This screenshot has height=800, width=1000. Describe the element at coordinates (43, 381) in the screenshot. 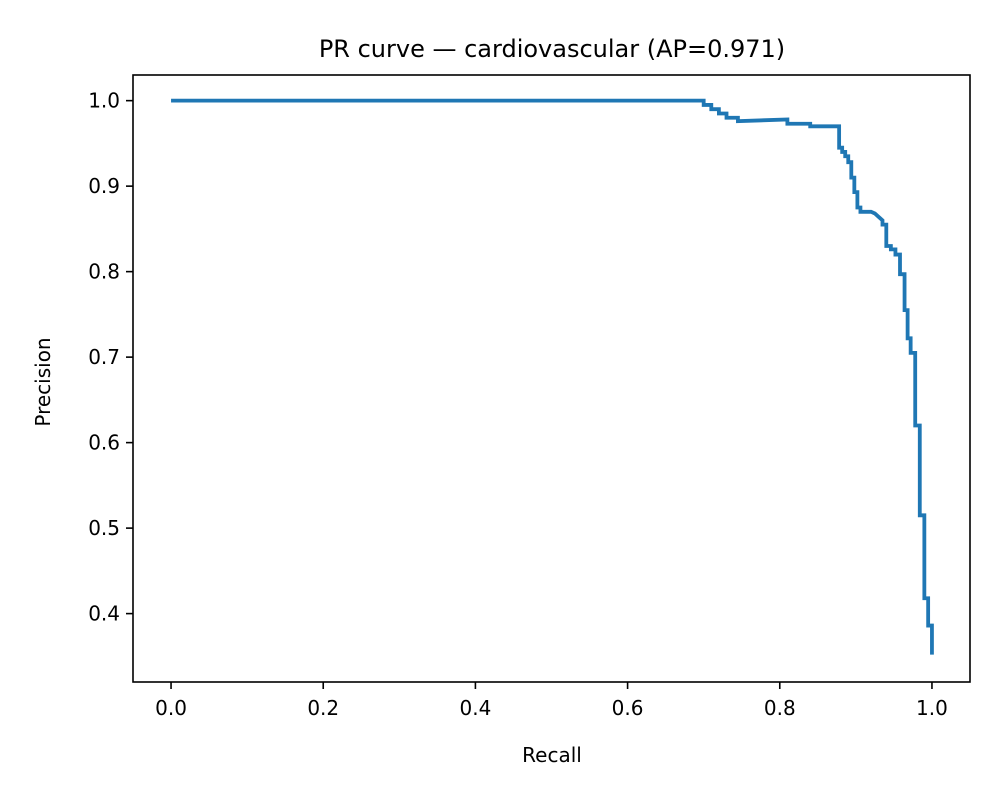

I see `y-axis-label: Precision` at that location.